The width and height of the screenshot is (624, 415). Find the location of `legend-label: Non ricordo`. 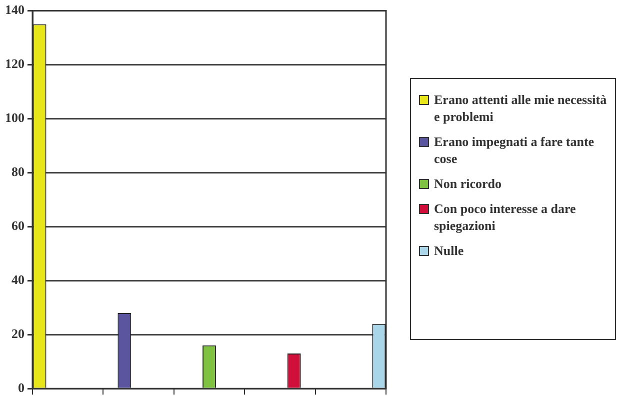

legend-label: Non ricordo is located at coordinates (468, 183).